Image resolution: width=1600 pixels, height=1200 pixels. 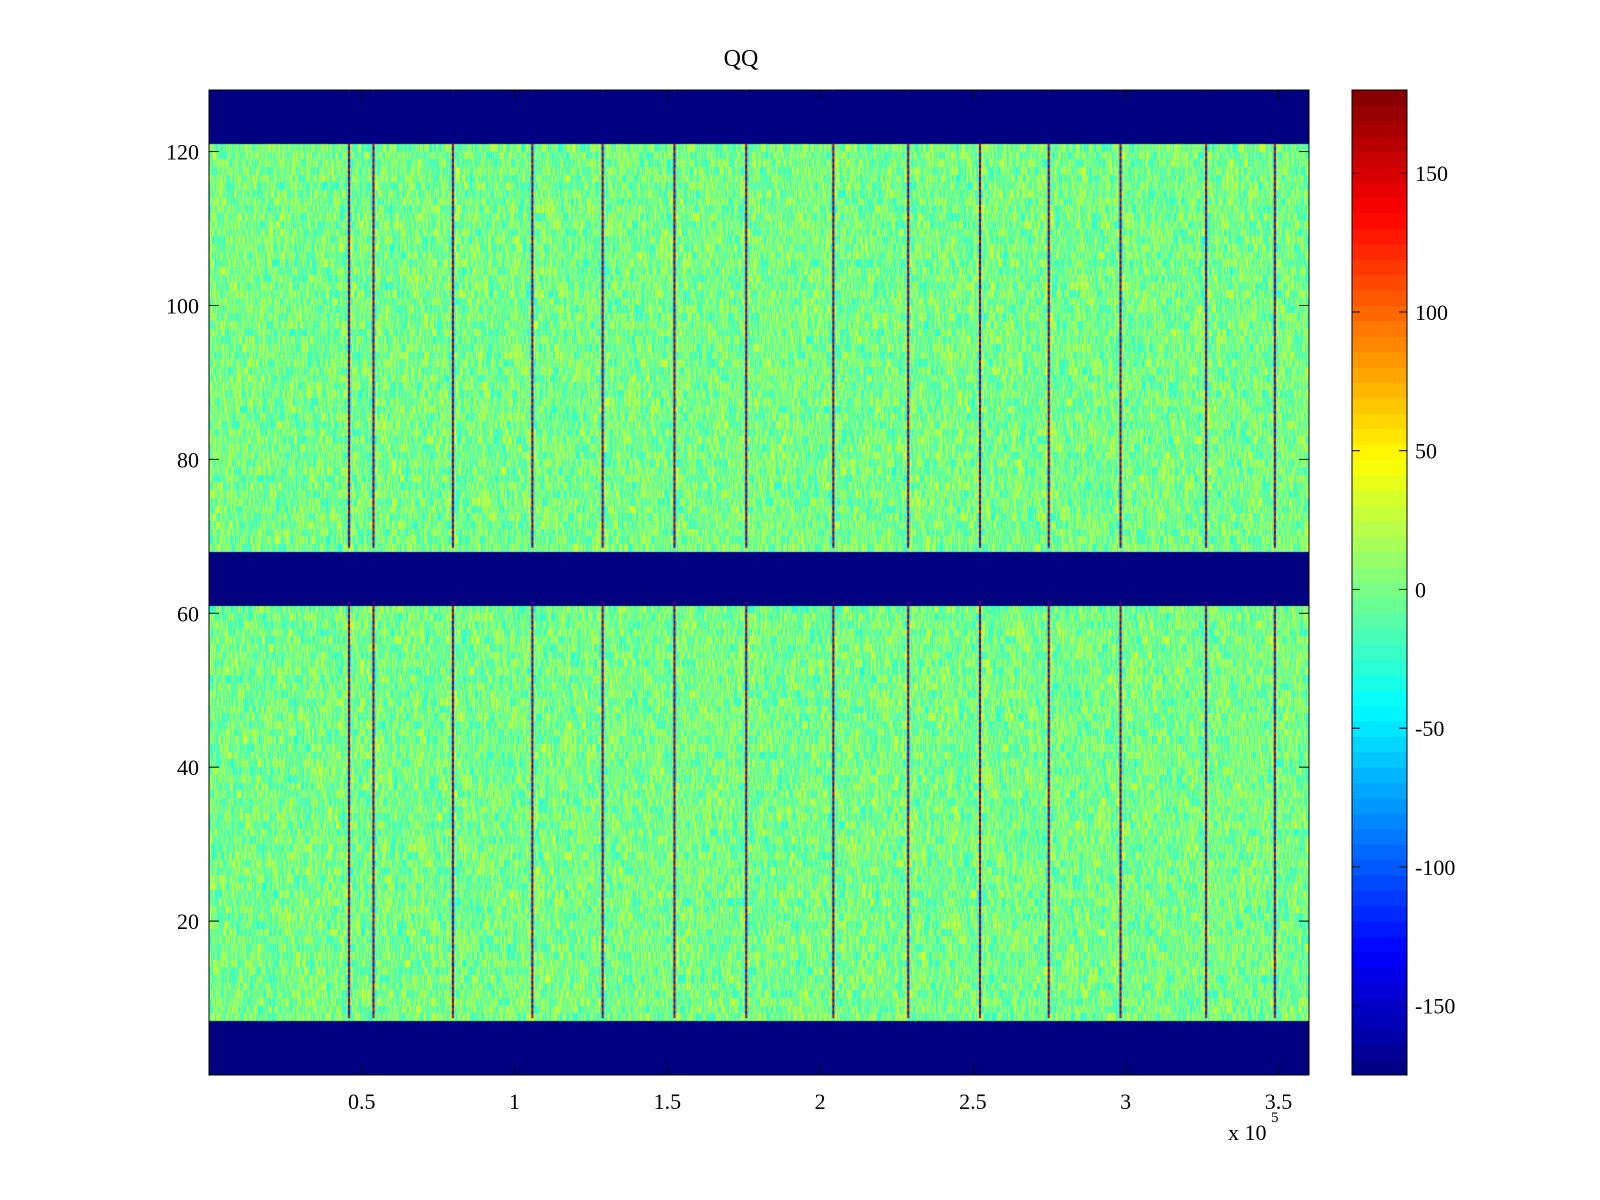 I want to click on y-tick-label: 60, so click(x=188, y=613).